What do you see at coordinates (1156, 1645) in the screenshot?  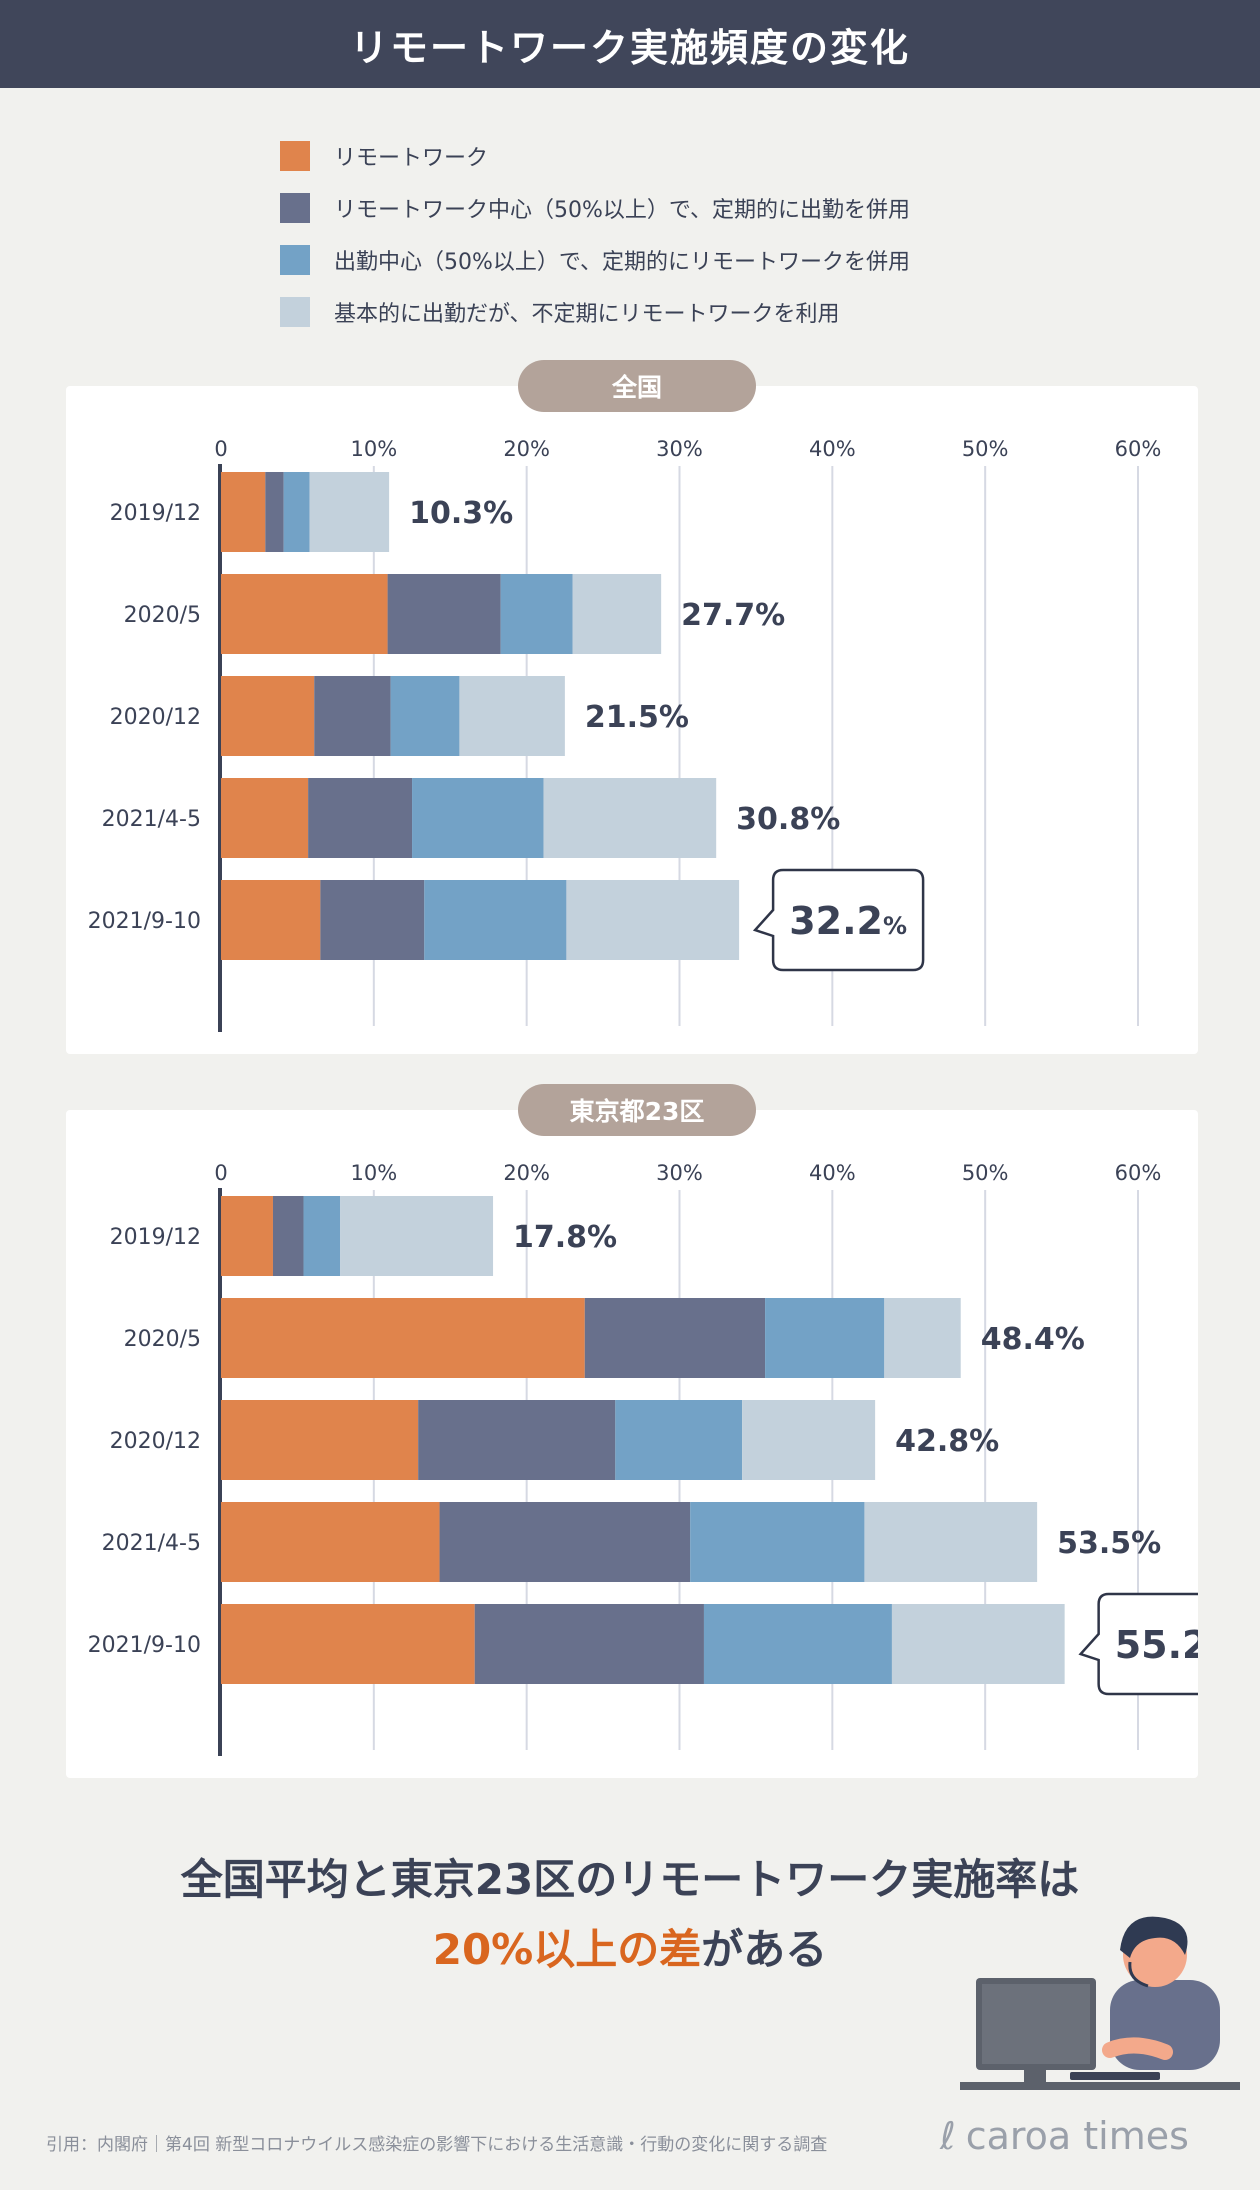 I see `highlight-total-label: 55.2%` at bounding box center [1156, 1645].